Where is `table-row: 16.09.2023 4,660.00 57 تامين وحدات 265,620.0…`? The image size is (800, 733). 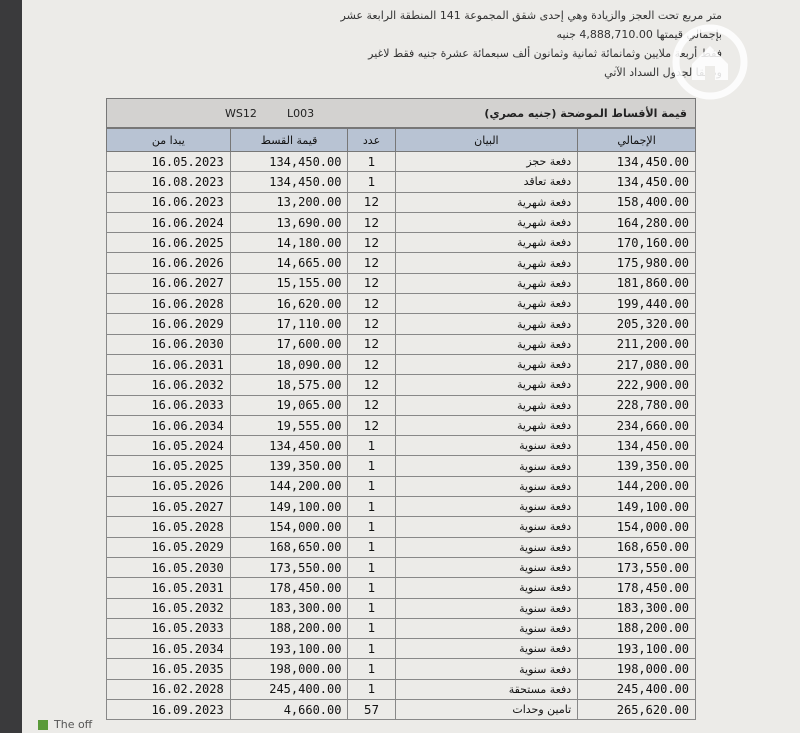 table-row: 16.09.2023 4,660.00 57 تامين وحدات 265,620.0… is located at coordinates (401, 710).